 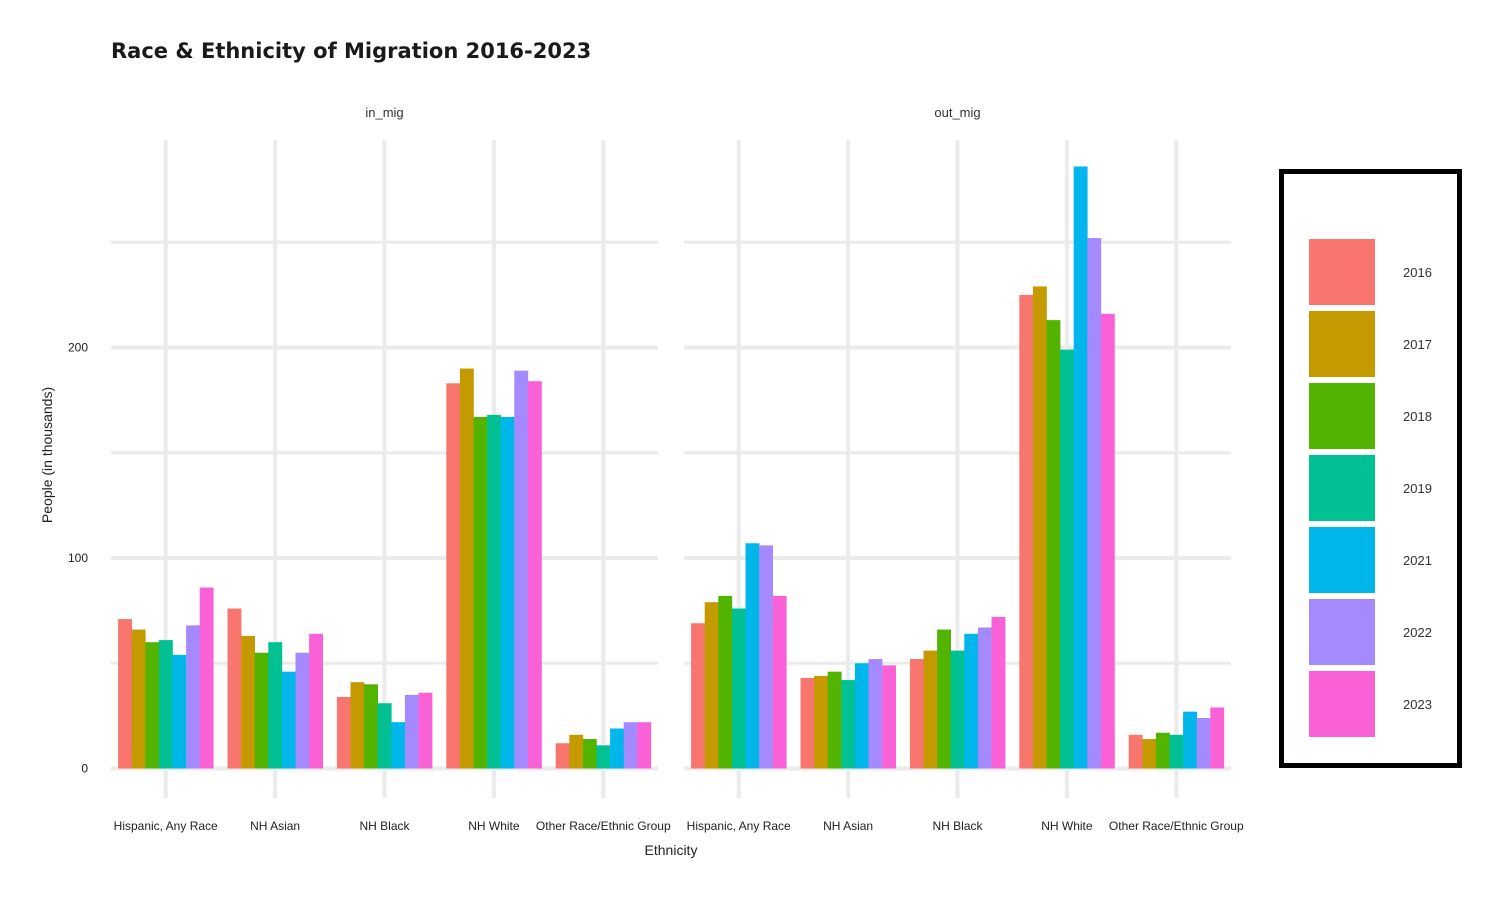 What do you see at coordinates (1417, 344) in the screenshot?
I see `legend-label: 2017` at bounding box center [1417, 344].